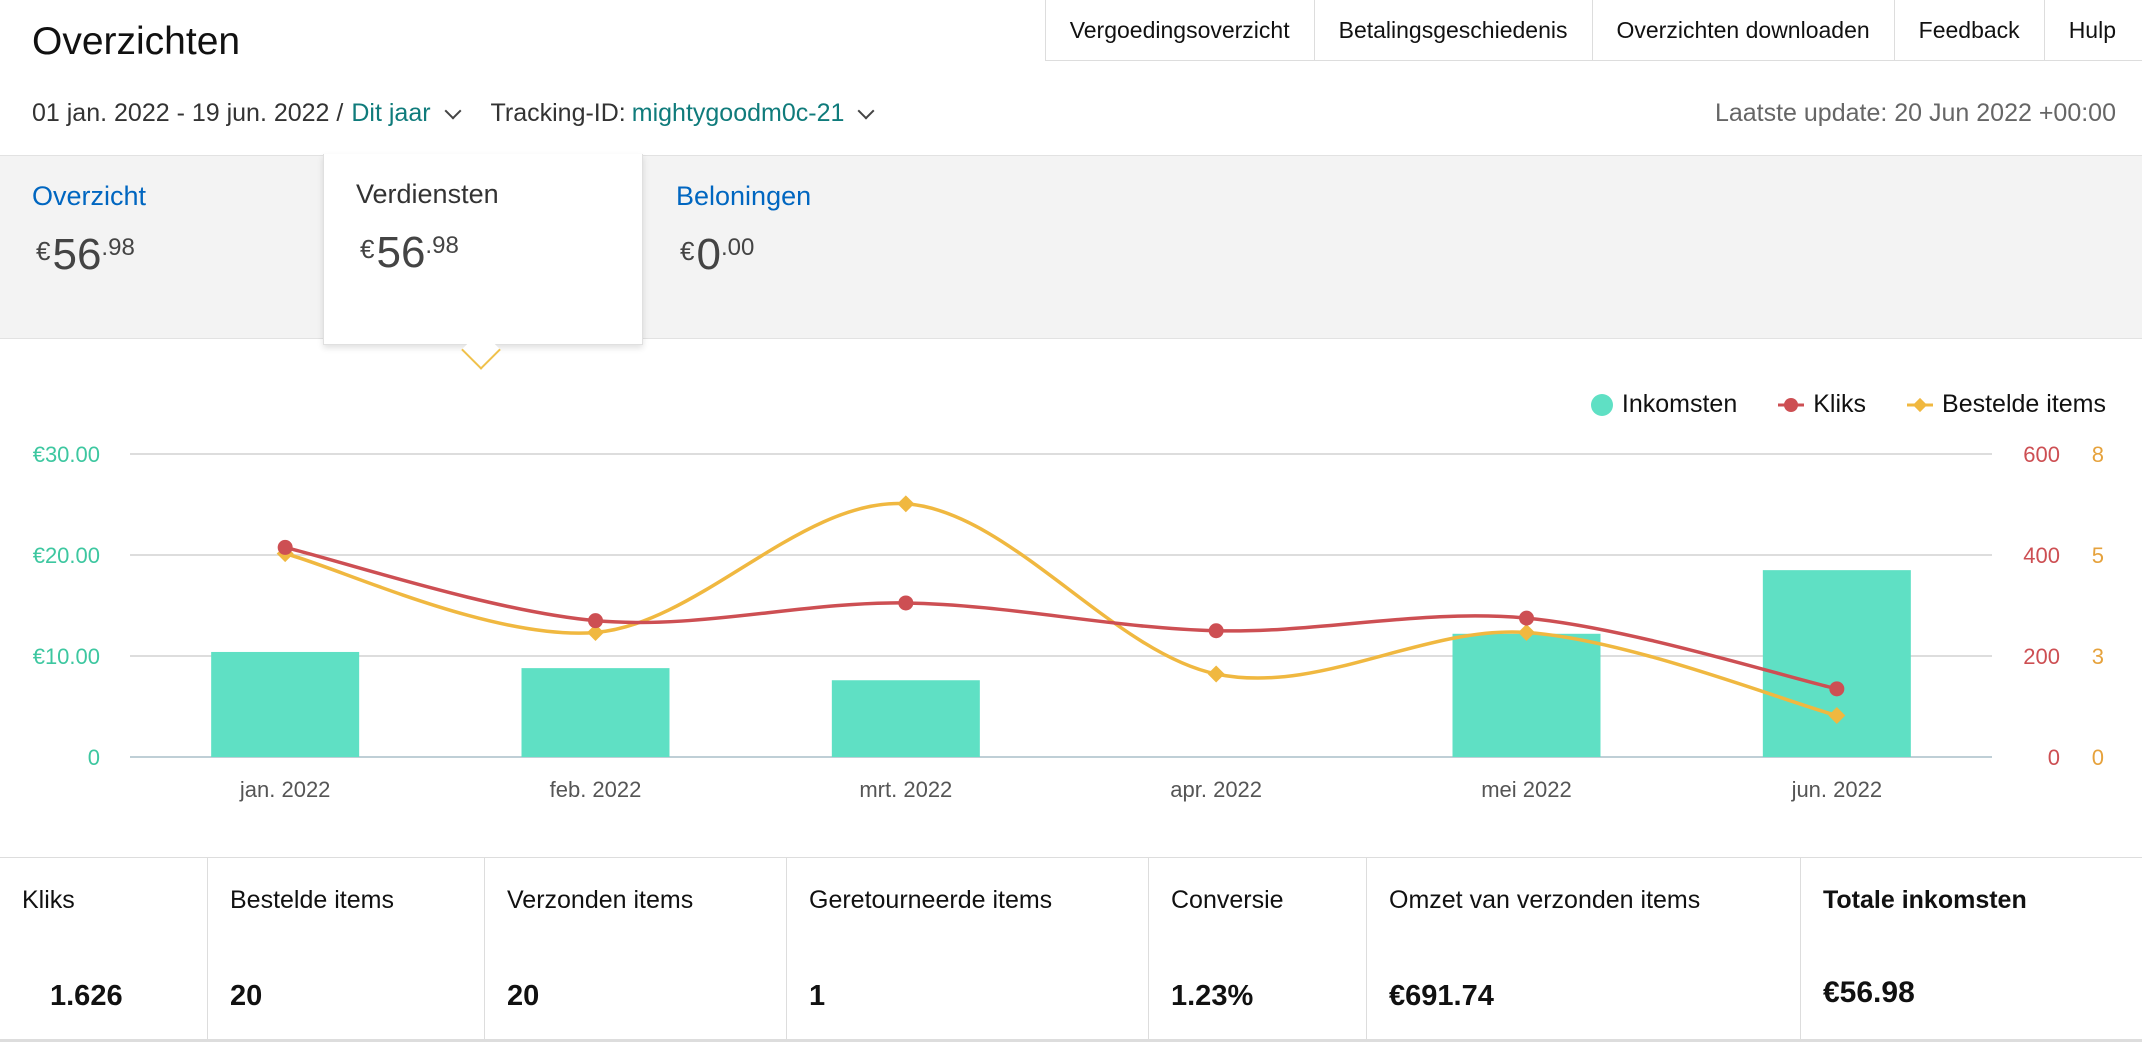 The width and height of the screenshot is (2142, 1042). I want to click on tab-label: Overzicht, so click(89, 196).